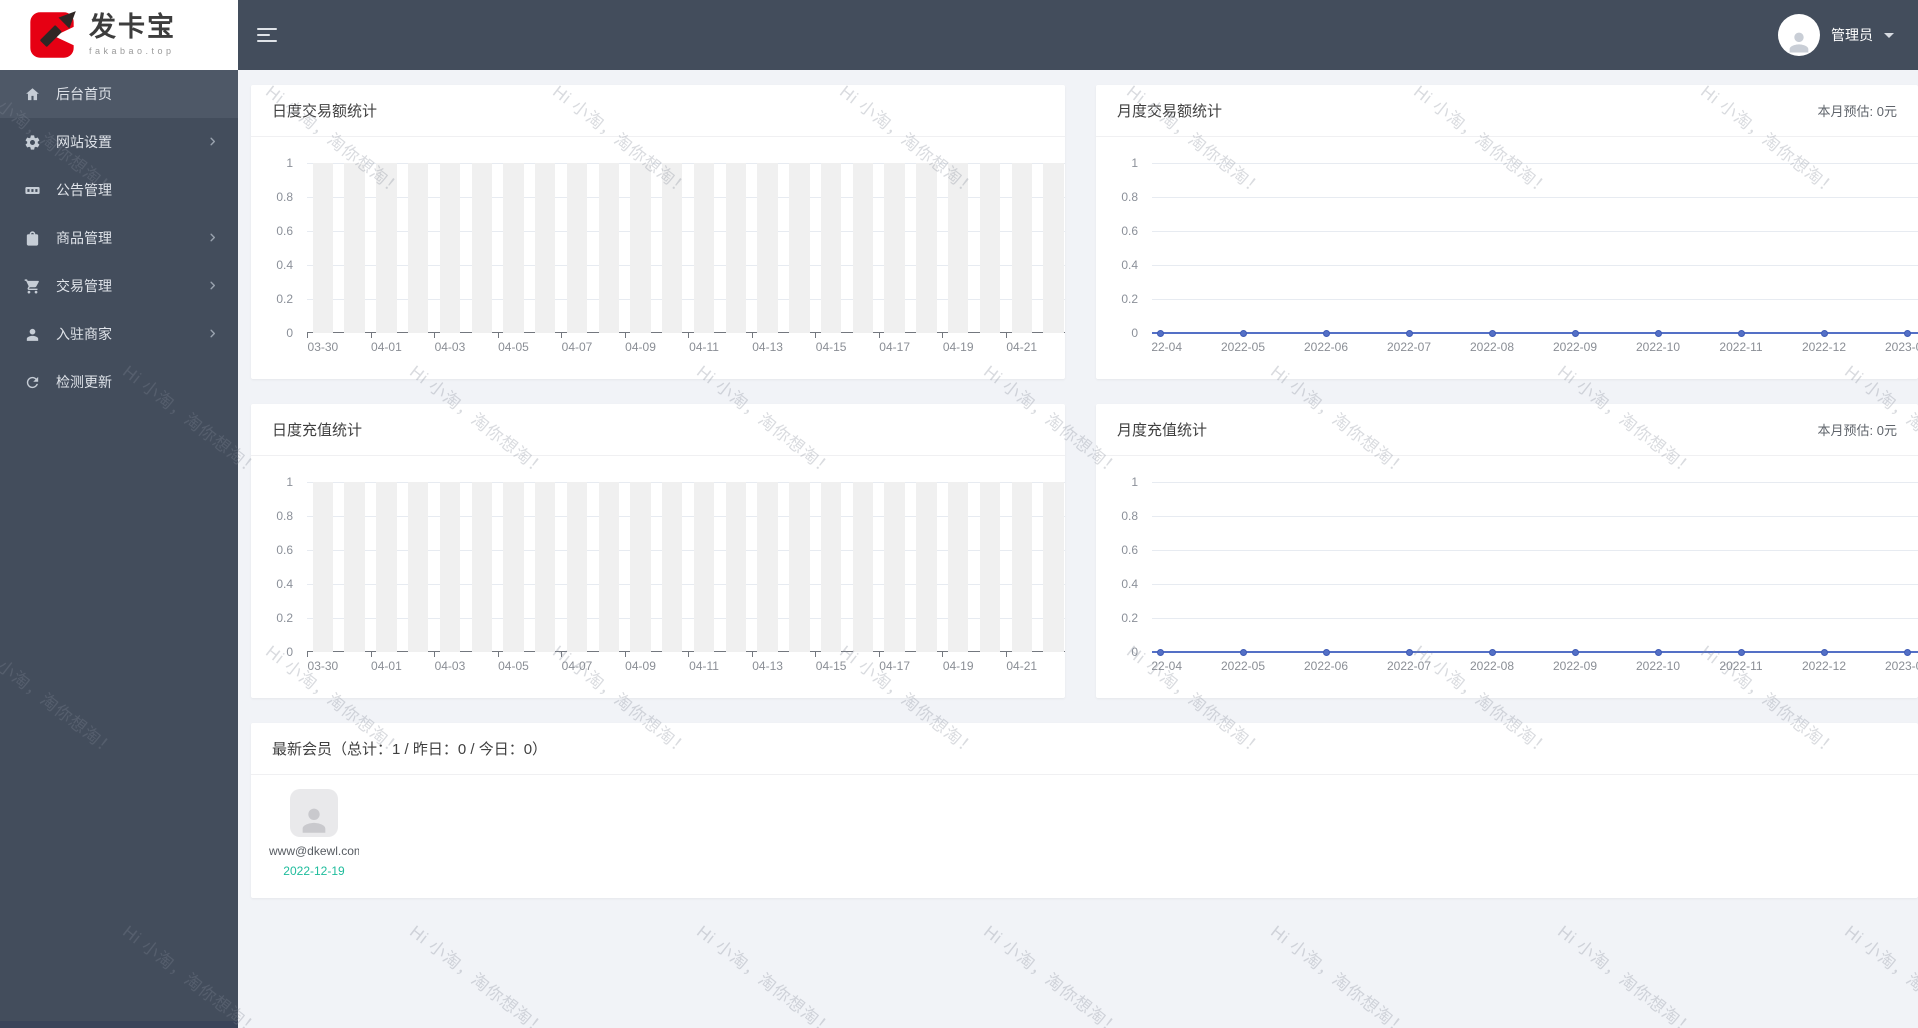 The width and height of the screenshot is (1918, 1028). Describe the element at coordinates (658, 430) in the screenshot. I see `panel-header: 日度充值统计` at that location.